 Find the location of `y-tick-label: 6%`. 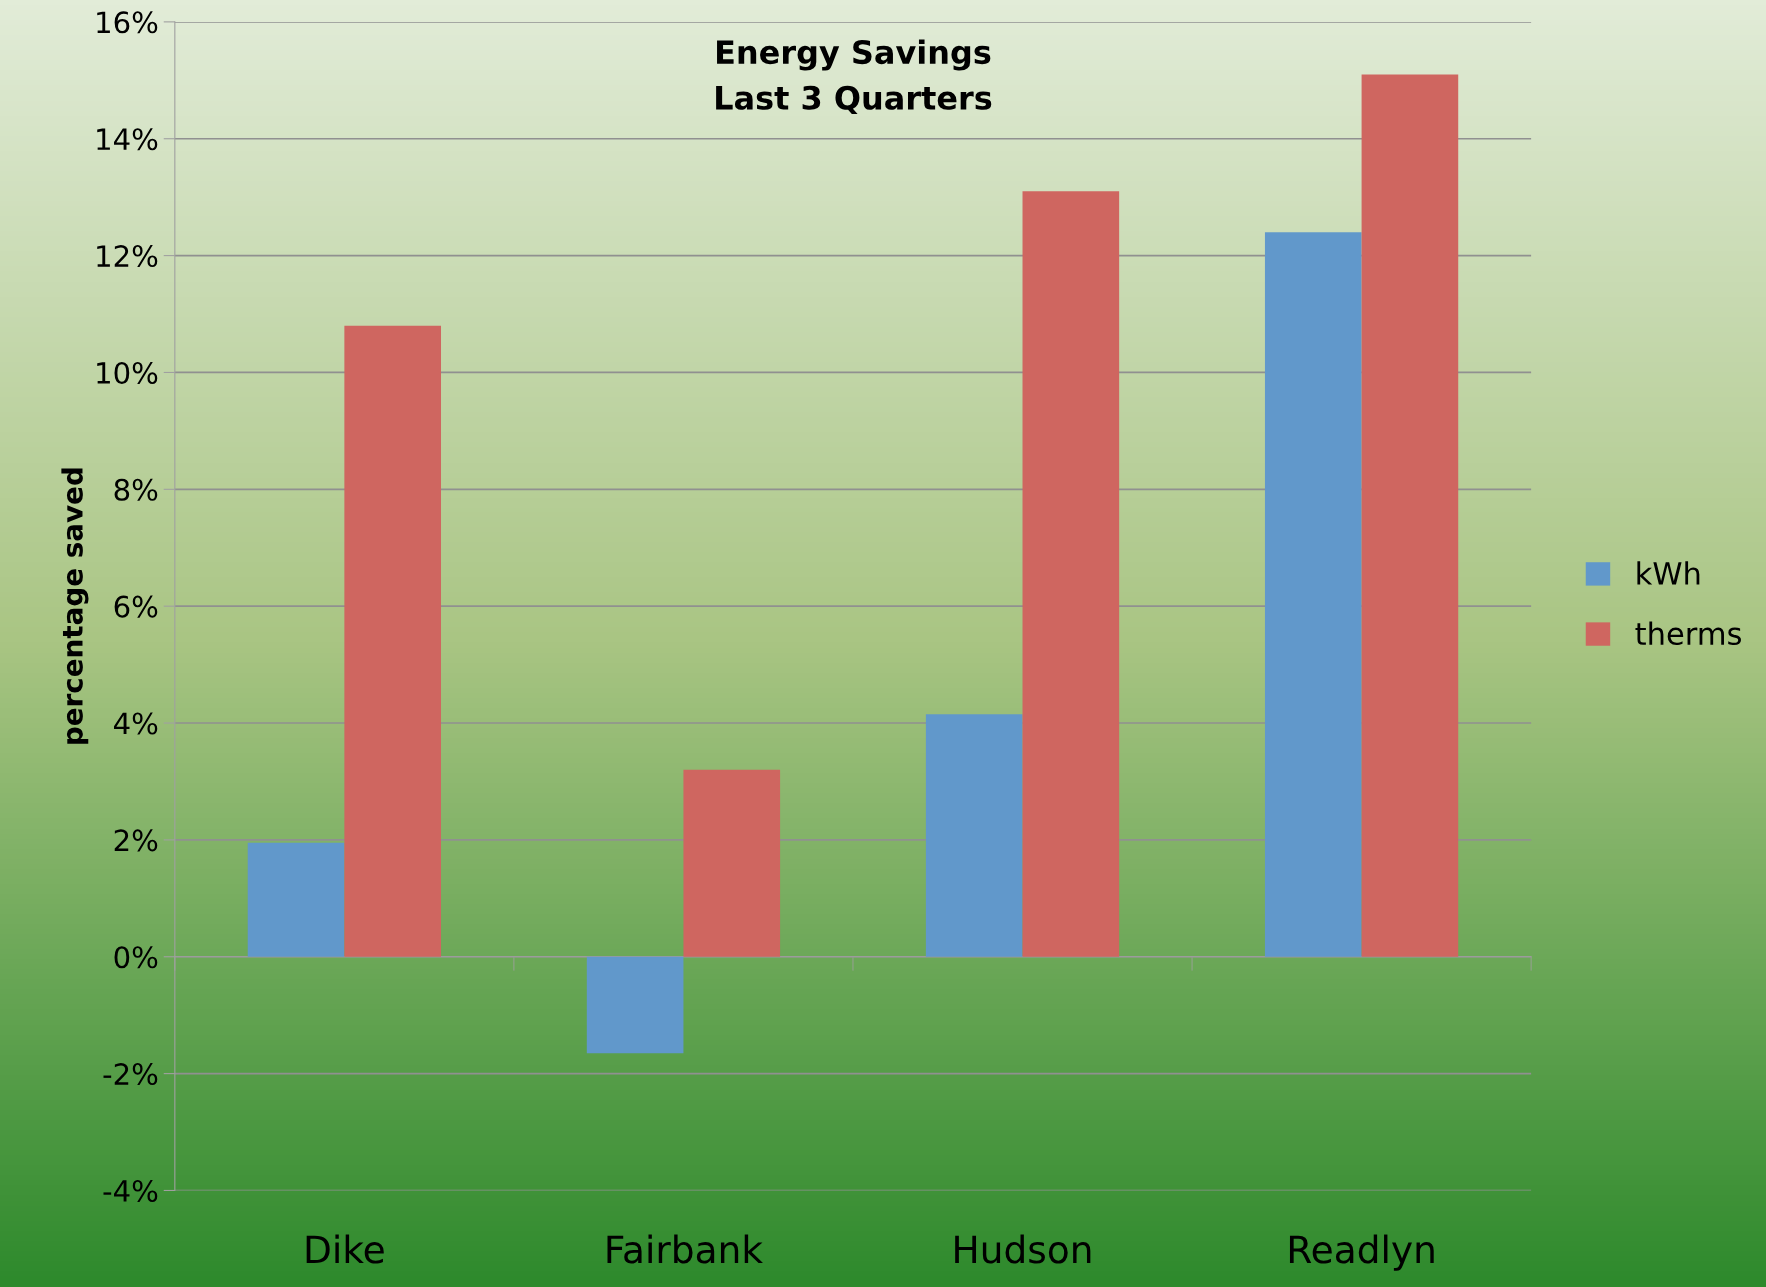

y-tick-label: 6% is located at coordinates (136, 606).